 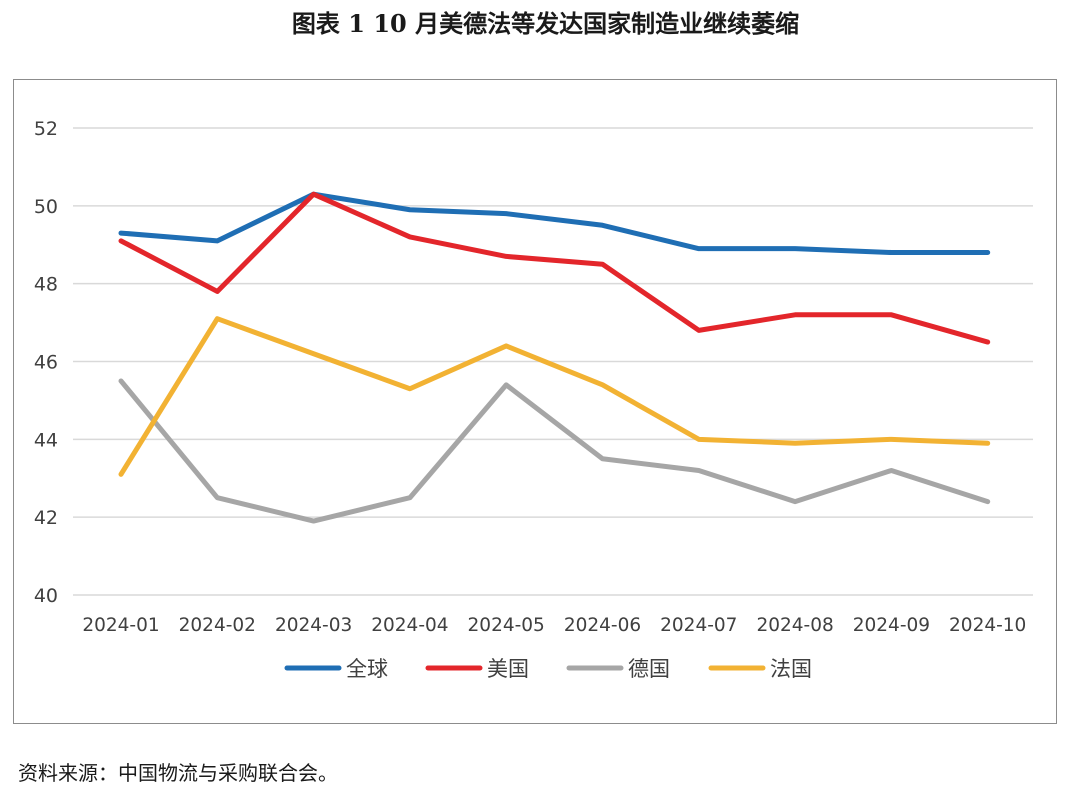 What do you see at coordinates (178, 773) in the screenshot?
I see `source-note: 资料来源：中国物流与采购联合会。` at bounding box center [178, 773].